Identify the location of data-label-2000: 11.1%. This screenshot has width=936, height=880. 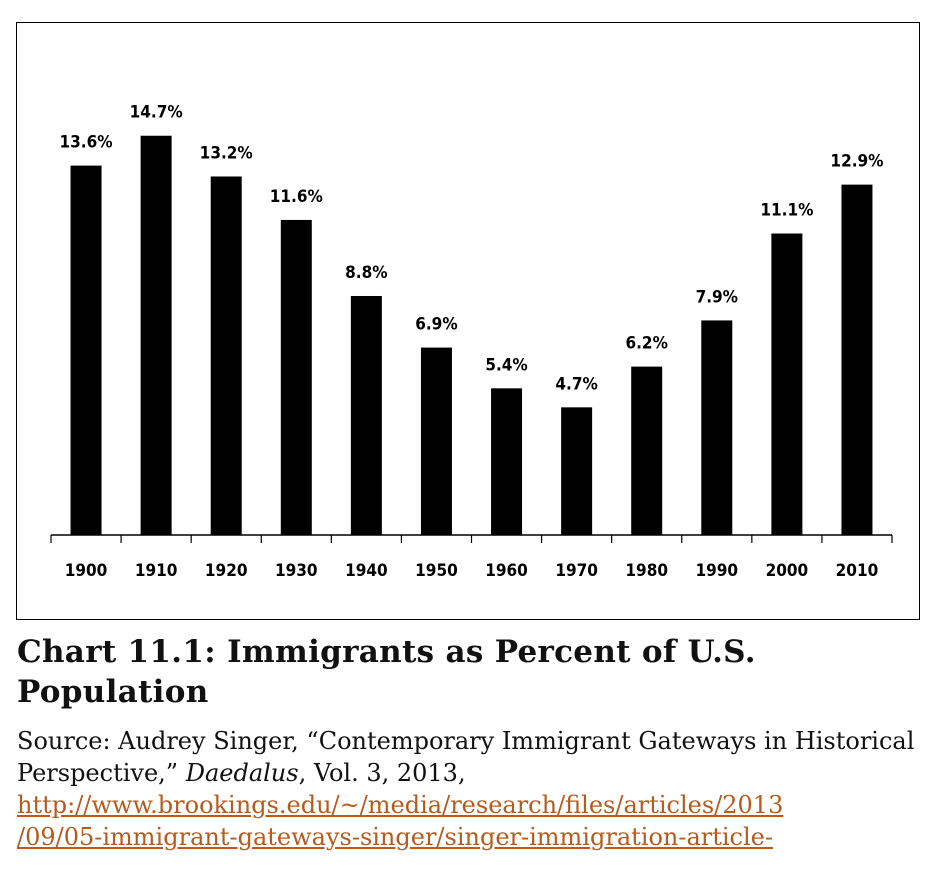
(786, 211).